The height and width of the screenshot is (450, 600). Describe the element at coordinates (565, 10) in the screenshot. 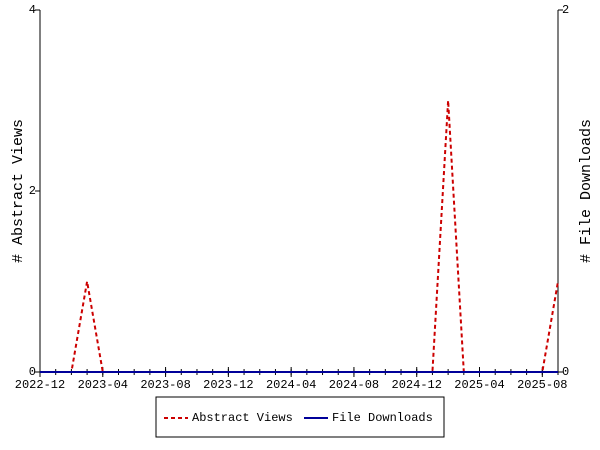

I see `y2-tick-label: 2` at that location.